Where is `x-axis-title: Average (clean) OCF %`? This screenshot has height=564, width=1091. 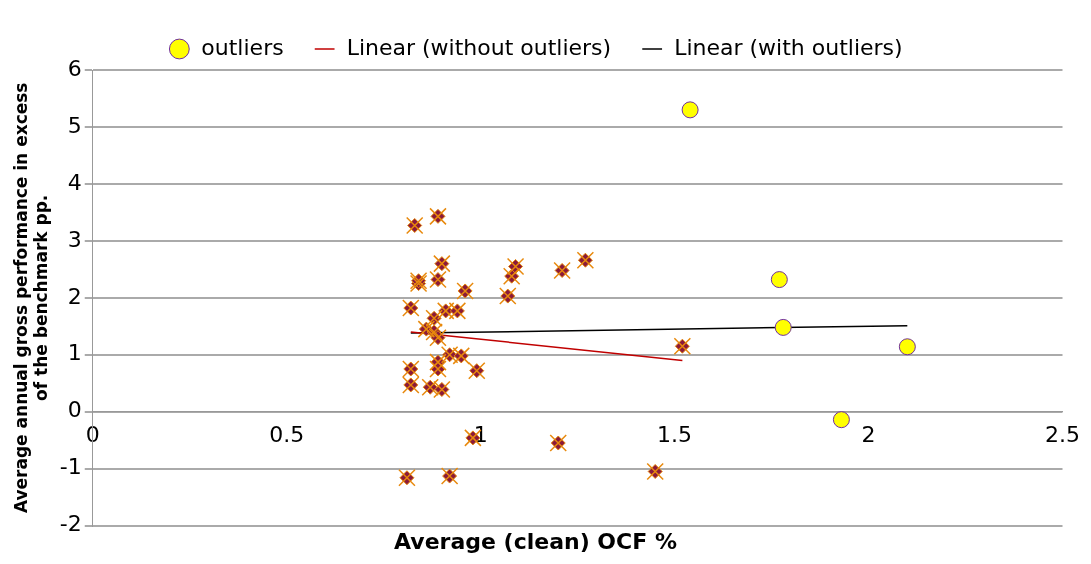
x-axis-title: Average (clean) OCF % is located at coordinates (535, 541).